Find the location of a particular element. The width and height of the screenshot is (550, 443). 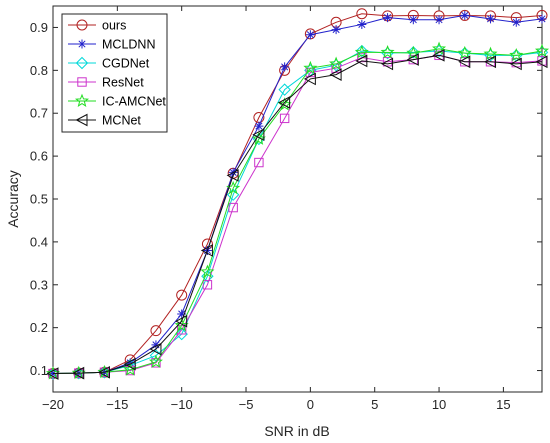

x-tick-label: 10 is located at coordinates (439, 404).